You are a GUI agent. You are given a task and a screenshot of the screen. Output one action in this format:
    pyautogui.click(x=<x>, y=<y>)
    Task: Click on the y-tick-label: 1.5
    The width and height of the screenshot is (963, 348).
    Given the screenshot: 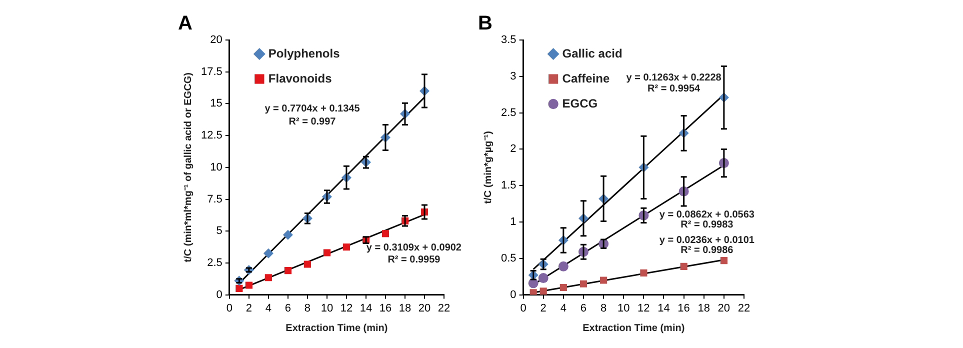 What is the action you would take?
    pyautogui.click(x=508, y=186)
    